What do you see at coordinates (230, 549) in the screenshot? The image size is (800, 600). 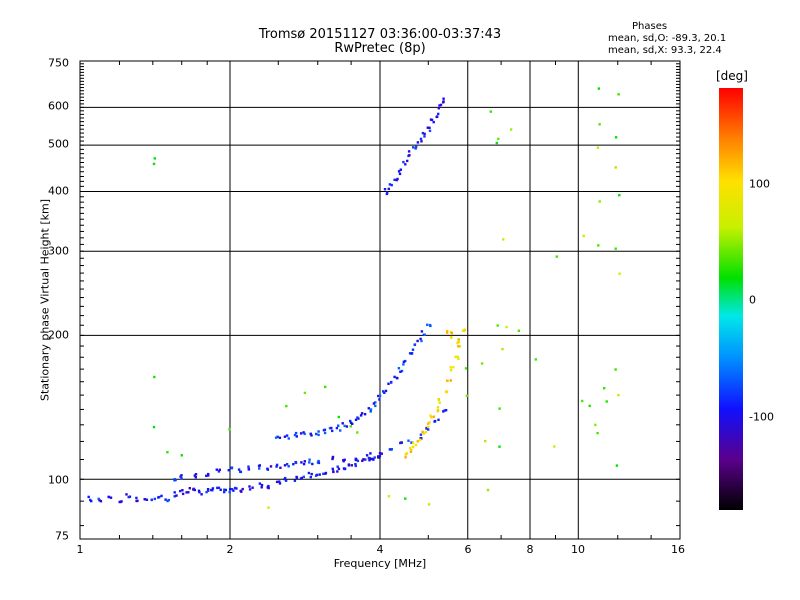 I see `x-tick-label: 2` at bounding box center [230, 549].